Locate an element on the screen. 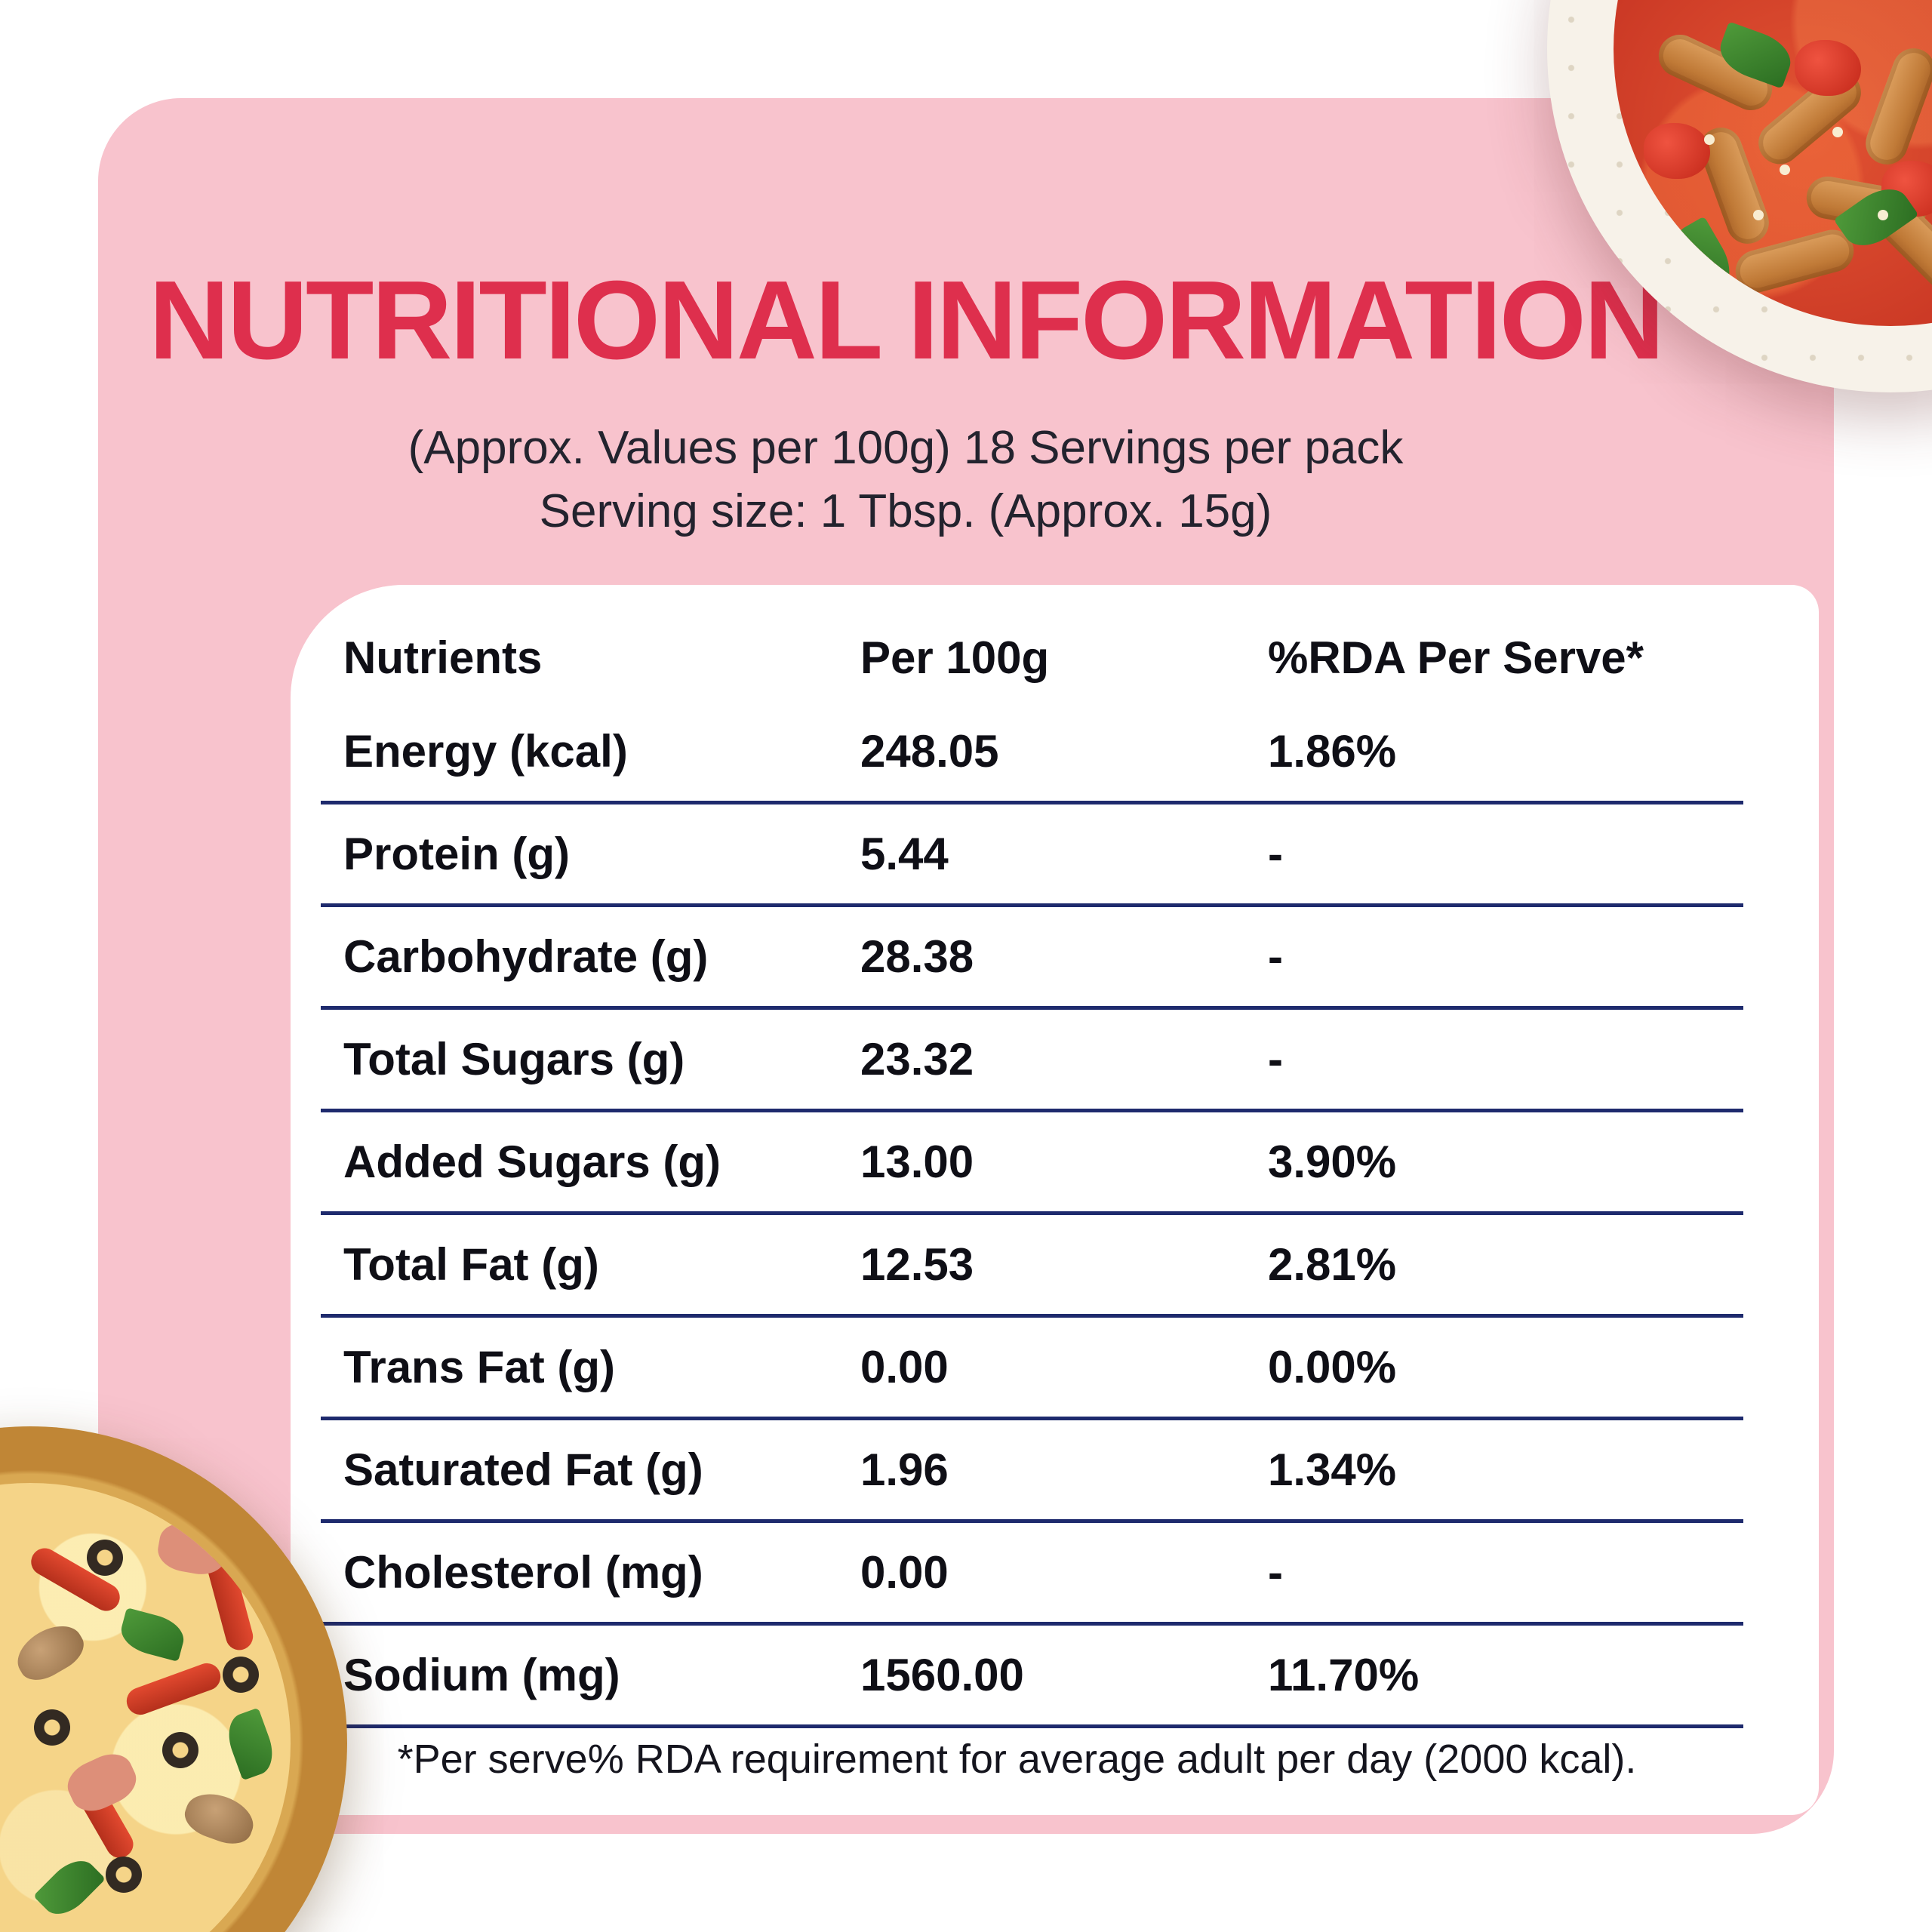  column-header-per-100g: Per 100g is located at coordinates (955, 657).